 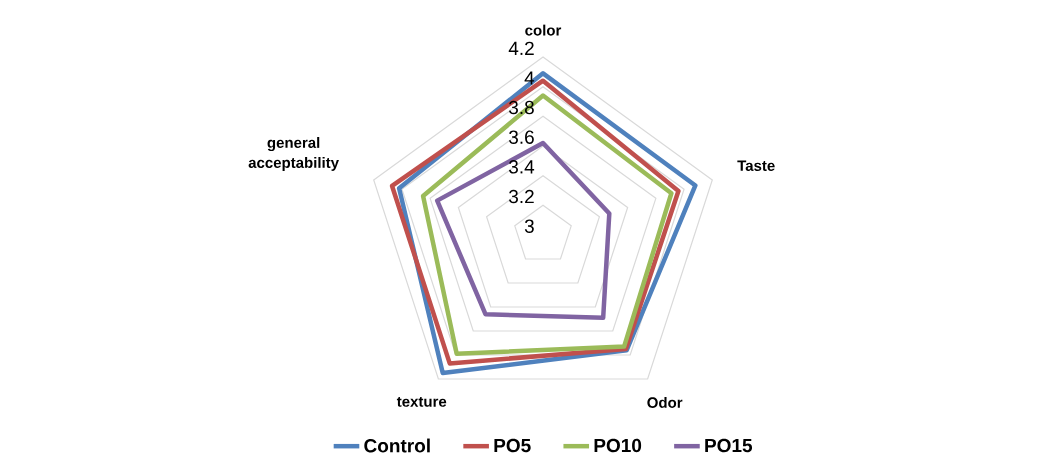 What do you see at coordinates (522, 167) in the screenshot?
I see `y-tick-label: 3.4` at bounding box center [522, 167].